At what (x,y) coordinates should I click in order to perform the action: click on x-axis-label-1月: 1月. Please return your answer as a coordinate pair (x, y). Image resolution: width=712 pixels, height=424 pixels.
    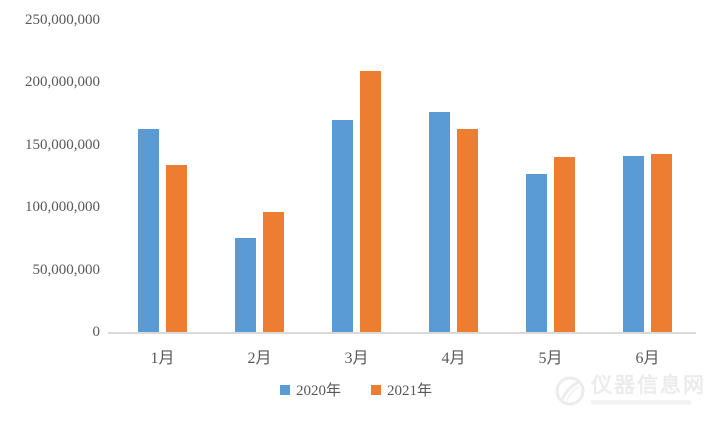
    Looking at the image, I should click on (162, 358).